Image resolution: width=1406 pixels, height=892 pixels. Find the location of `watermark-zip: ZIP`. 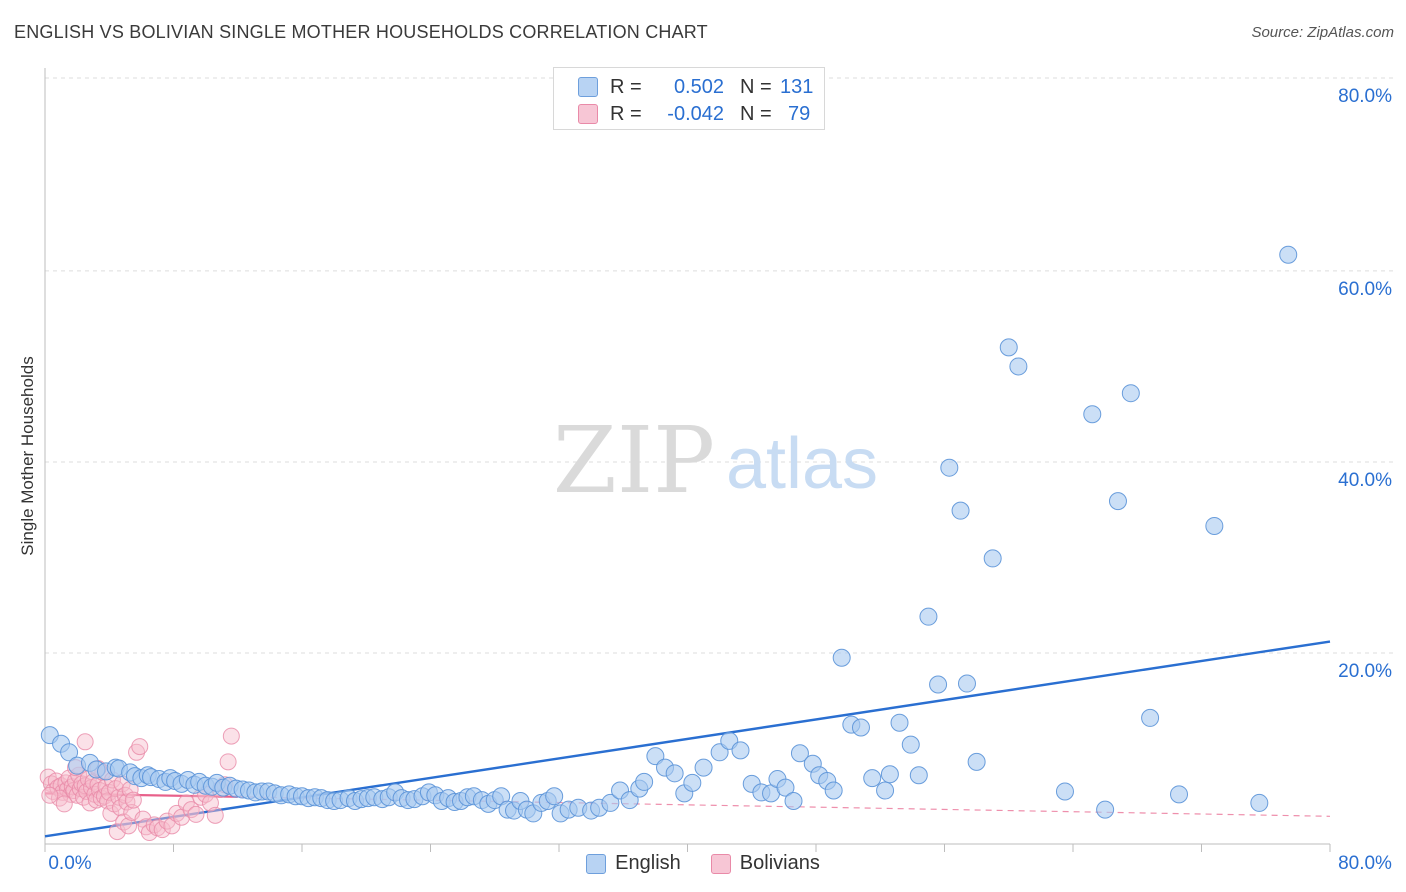

watermark-zip: ZIP is located at coordinates (634, 460).